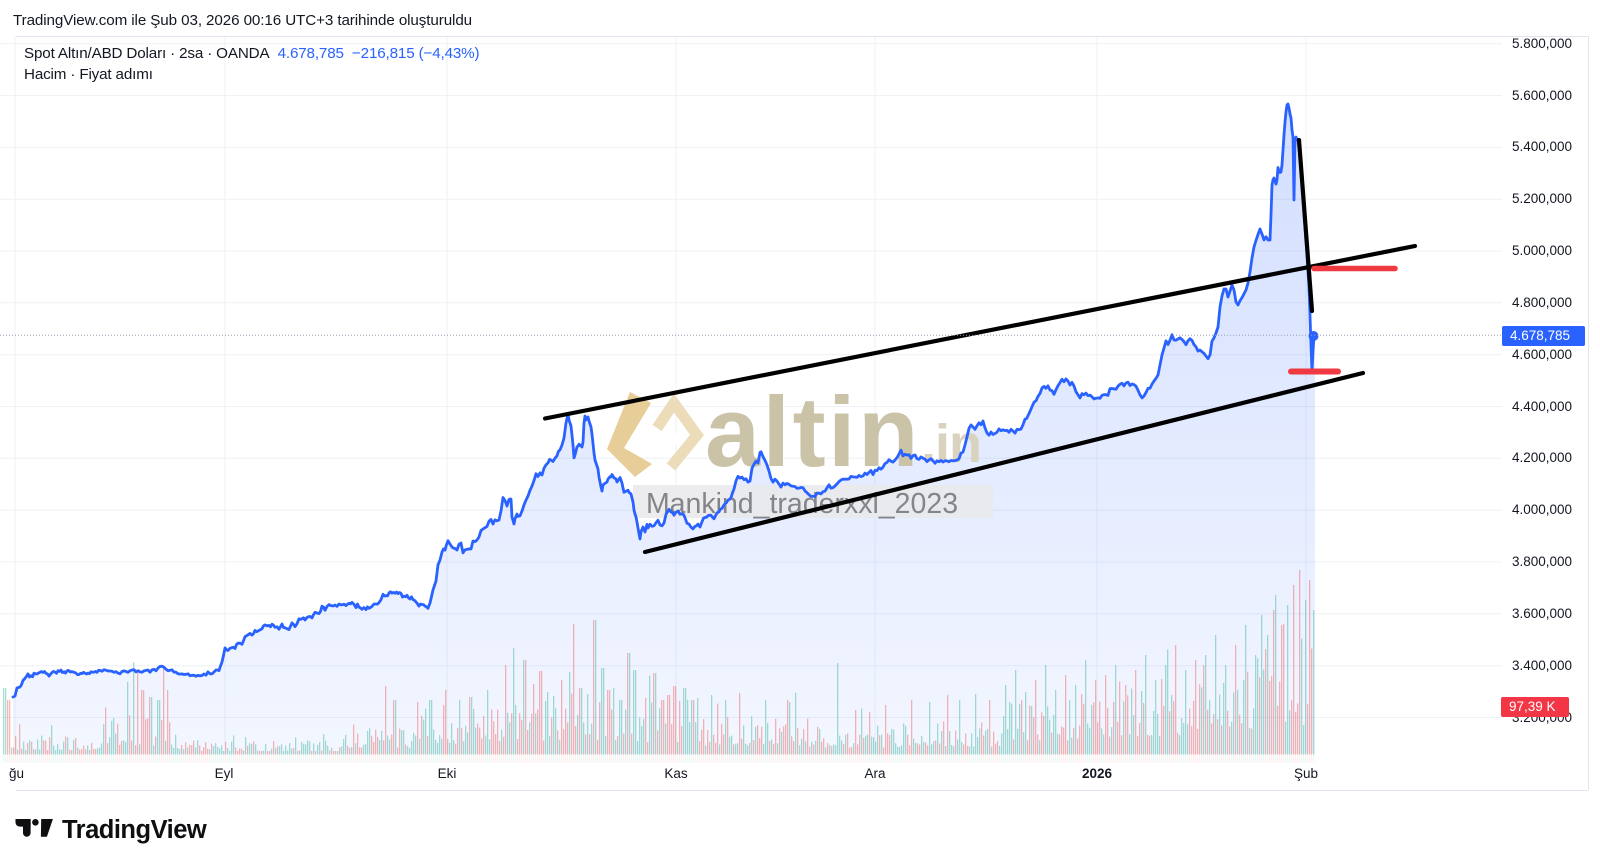 The width and height of the screenshot is (1600, 866). What do you see at coordinates (802, 504) in the screenshot?
I see `svg-text: Mankind_traderxxl_2023` at bounding box center [802, 504].